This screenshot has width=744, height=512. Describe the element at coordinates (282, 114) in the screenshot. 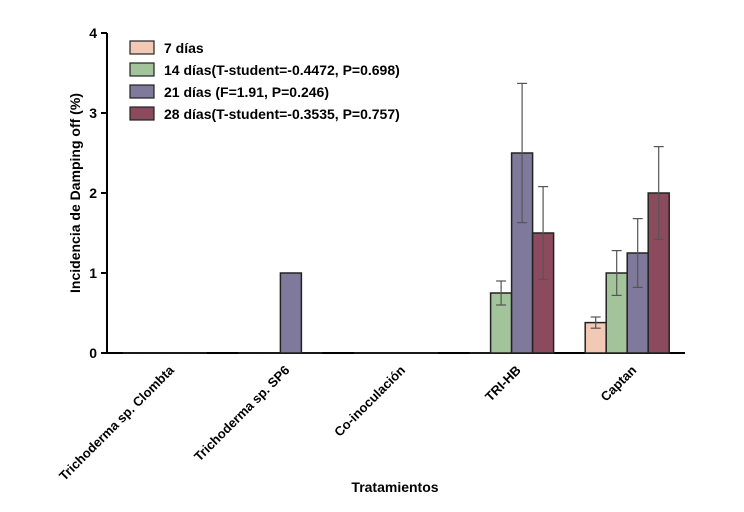

I see `legend-label: 28 días(T-student=-0.3535, P=0.757)` at that location.